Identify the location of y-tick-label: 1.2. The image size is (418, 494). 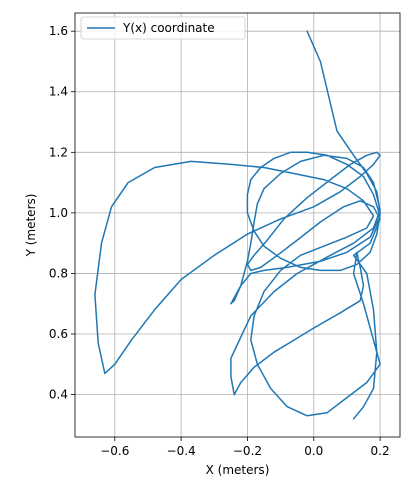
(58, 152).